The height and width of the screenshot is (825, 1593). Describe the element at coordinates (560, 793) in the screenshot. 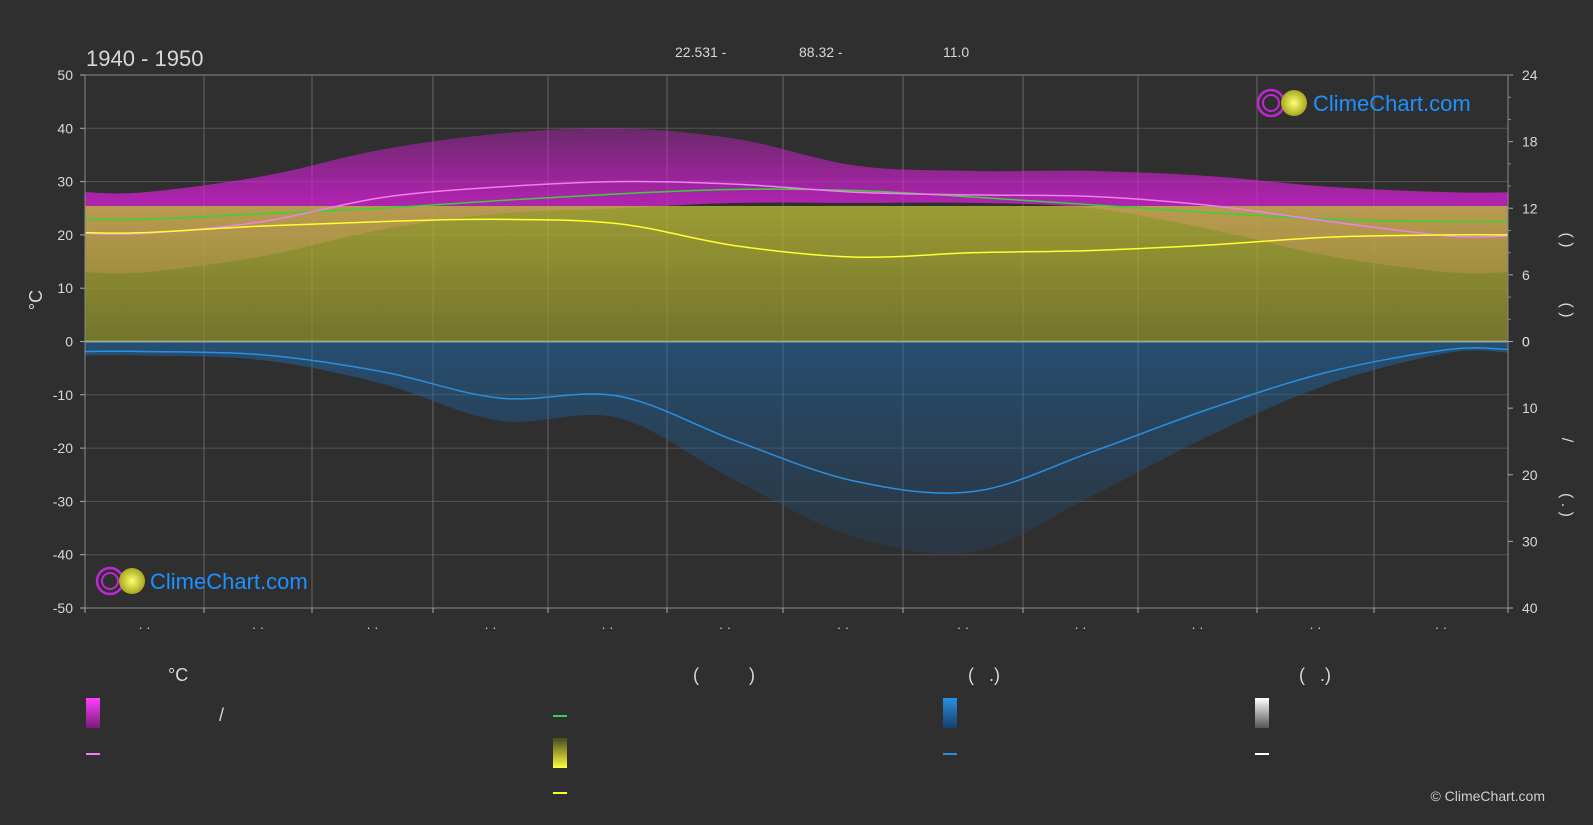

I see `legend-sunshine-line` at that location.